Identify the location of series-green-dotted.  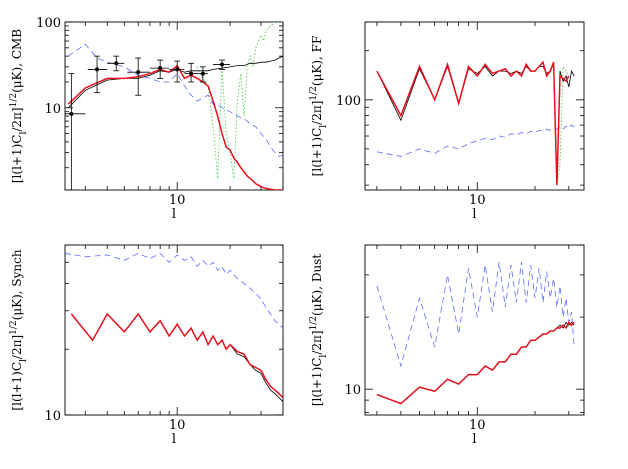
(239, 100).